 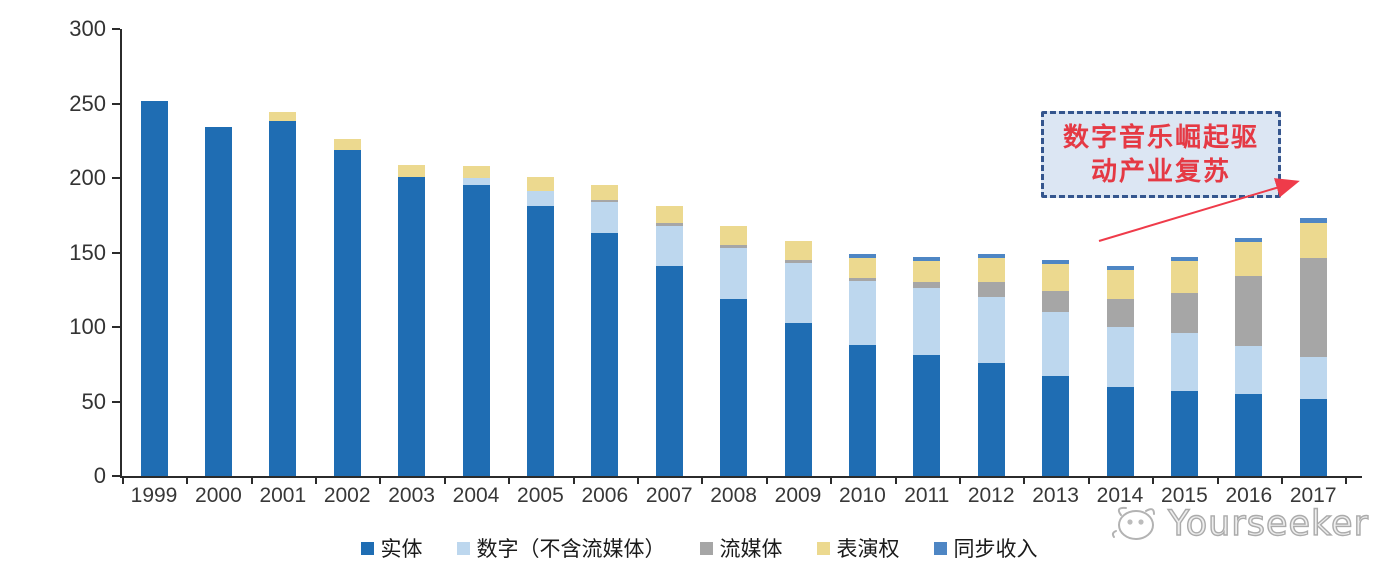 I want to click on x-axis-line, so click(x=741, y=477).